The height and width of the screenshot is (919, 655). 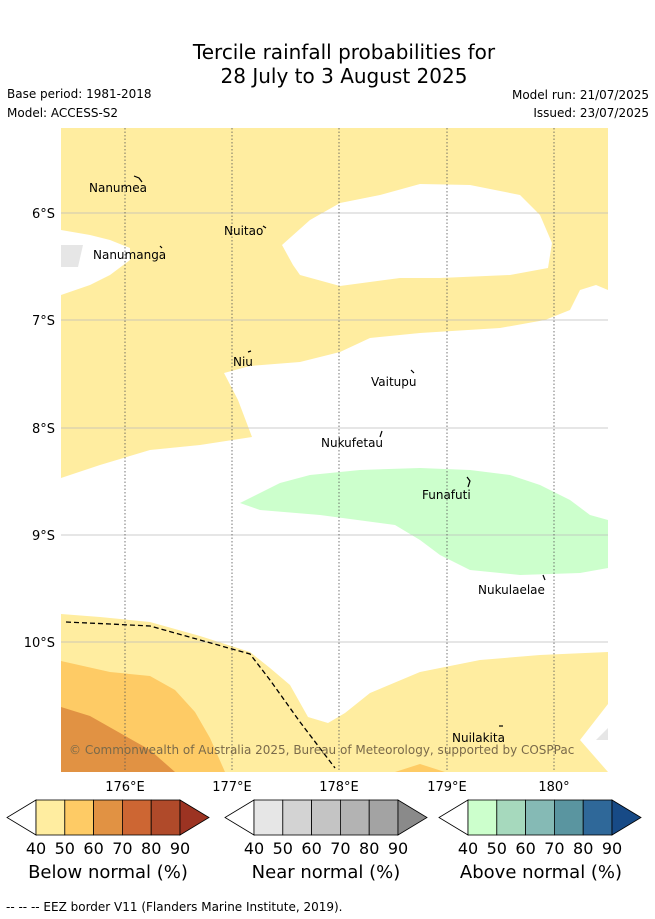 What do you see at coordinates (352, 443) in the screenshot?
I see `label-nukufetau: Nukufetau` at bounding box center [352, 443].